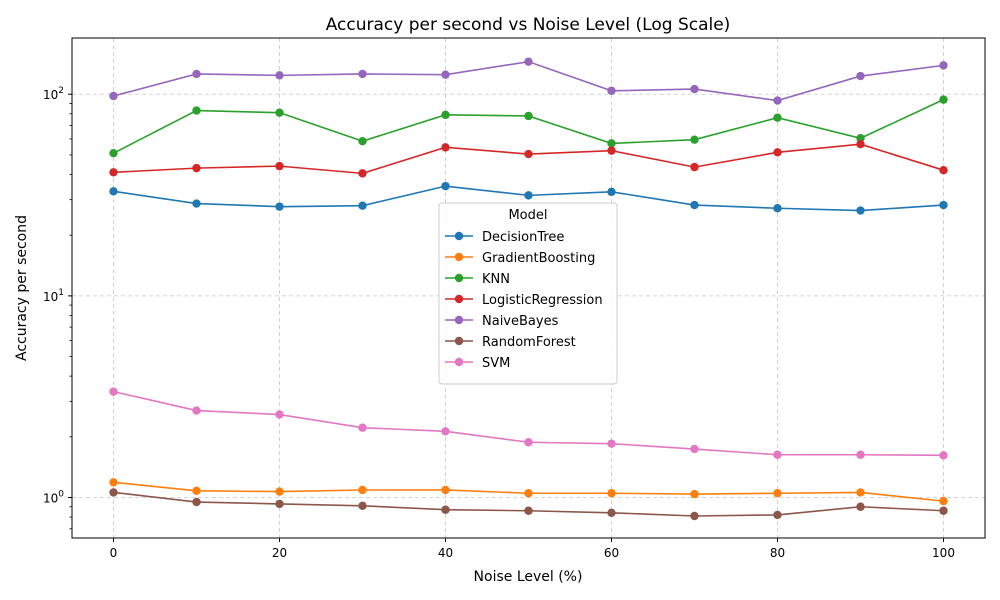  I want to click on x-tick-label: 60, so click(611, 553).